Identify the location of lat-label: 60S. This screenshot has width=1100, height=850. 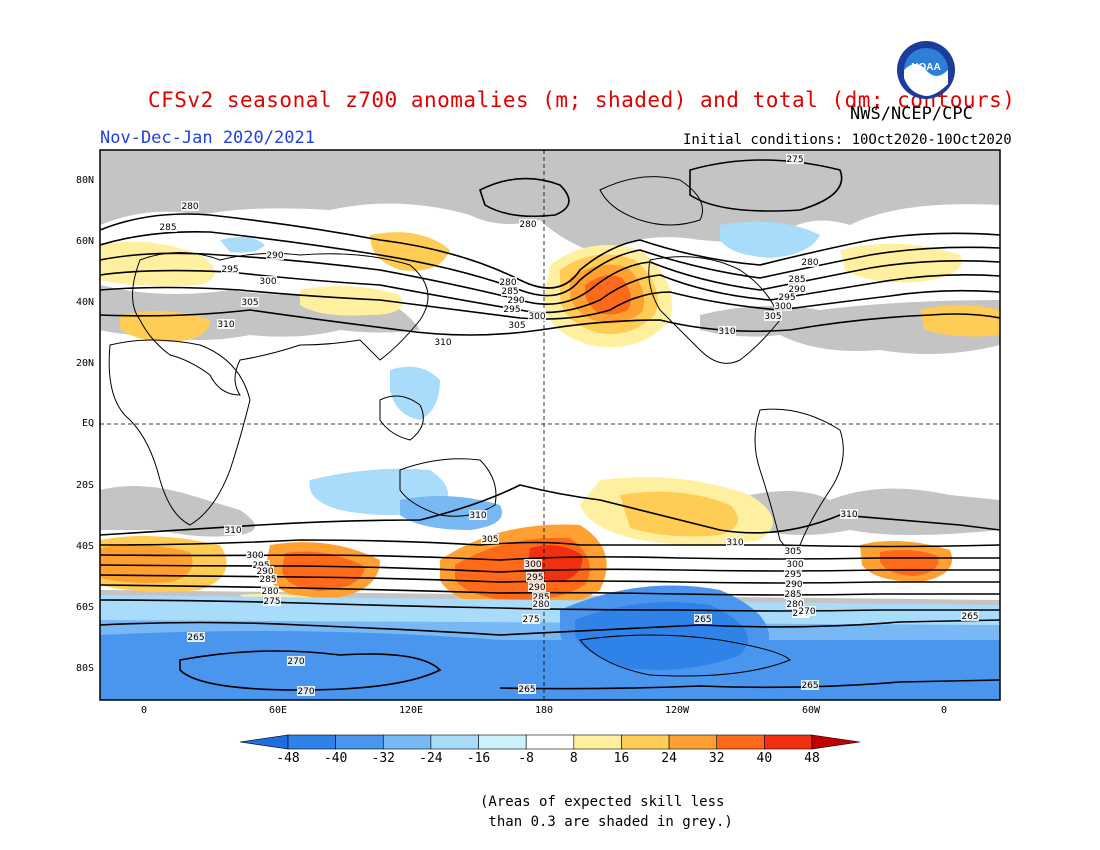
(84, 607).